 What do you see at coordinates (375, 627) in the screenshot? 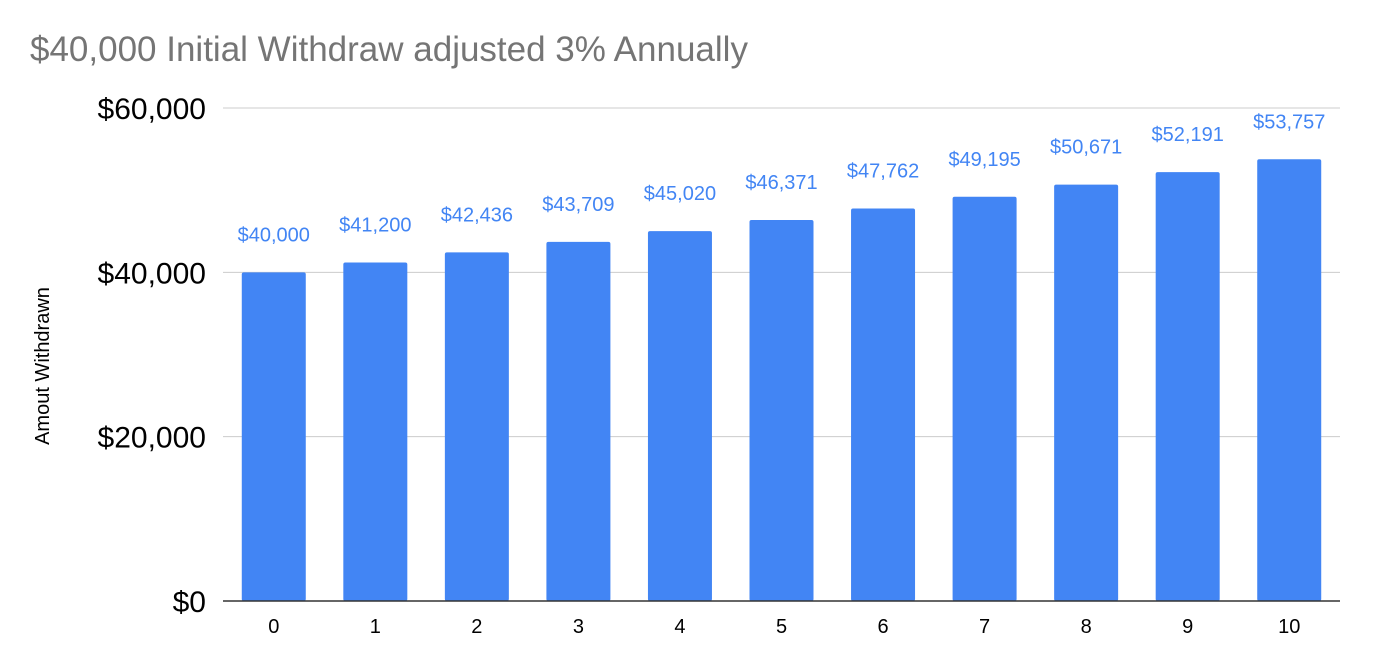
I see `x-tick-label: 1` at bounding box center [375, 627].